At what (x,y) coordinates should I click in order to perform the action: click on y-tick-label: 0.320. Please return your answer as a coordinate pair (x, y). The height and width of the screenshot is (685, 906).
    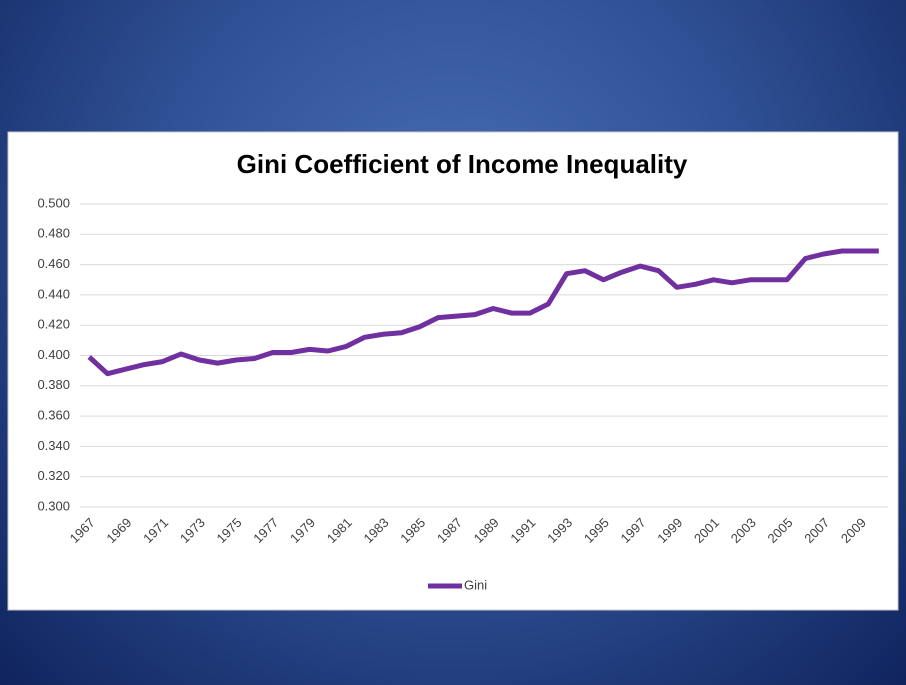
    Looking at the image, I should click on (53, 475).